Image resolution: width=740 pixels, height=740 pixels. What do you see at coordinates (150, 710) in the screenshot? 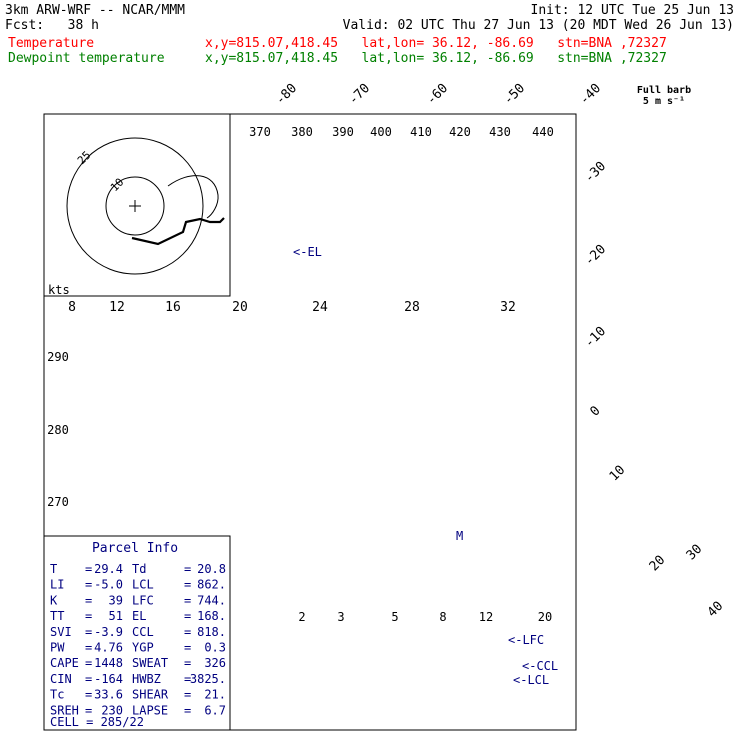
I see `parcel-key: LAPSE` at bounding box center [150, 710].